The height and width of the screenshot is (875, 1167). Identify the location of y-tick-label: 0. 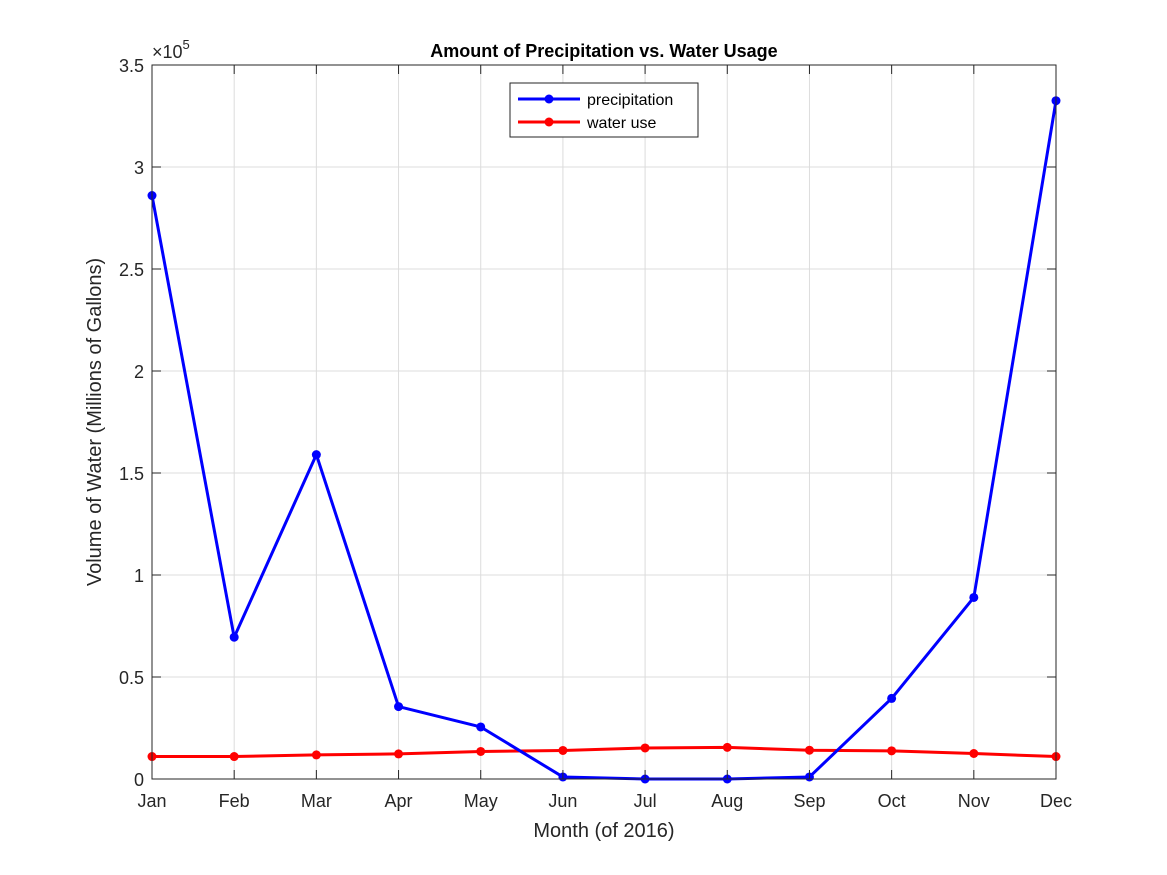
(139, 780).